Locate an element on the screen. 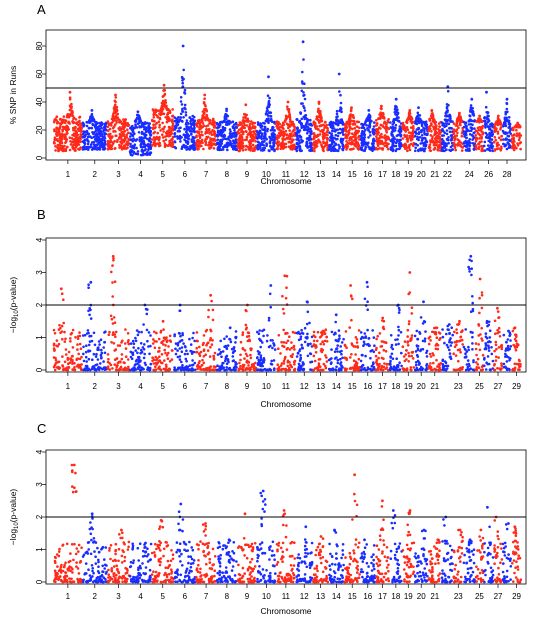 Image resolution: width=550 pixels, height=624 pixels. y-tick-label: 3 is located at coordinates (39, 272).